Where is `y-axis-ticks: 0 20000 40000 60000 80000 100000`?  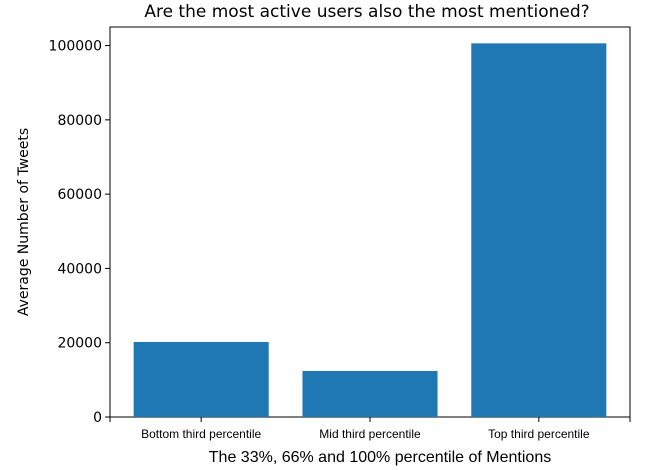
y-axis-ticks: 0 20000 40000 60000 80000 100000 is located at coordinates (79, 232).